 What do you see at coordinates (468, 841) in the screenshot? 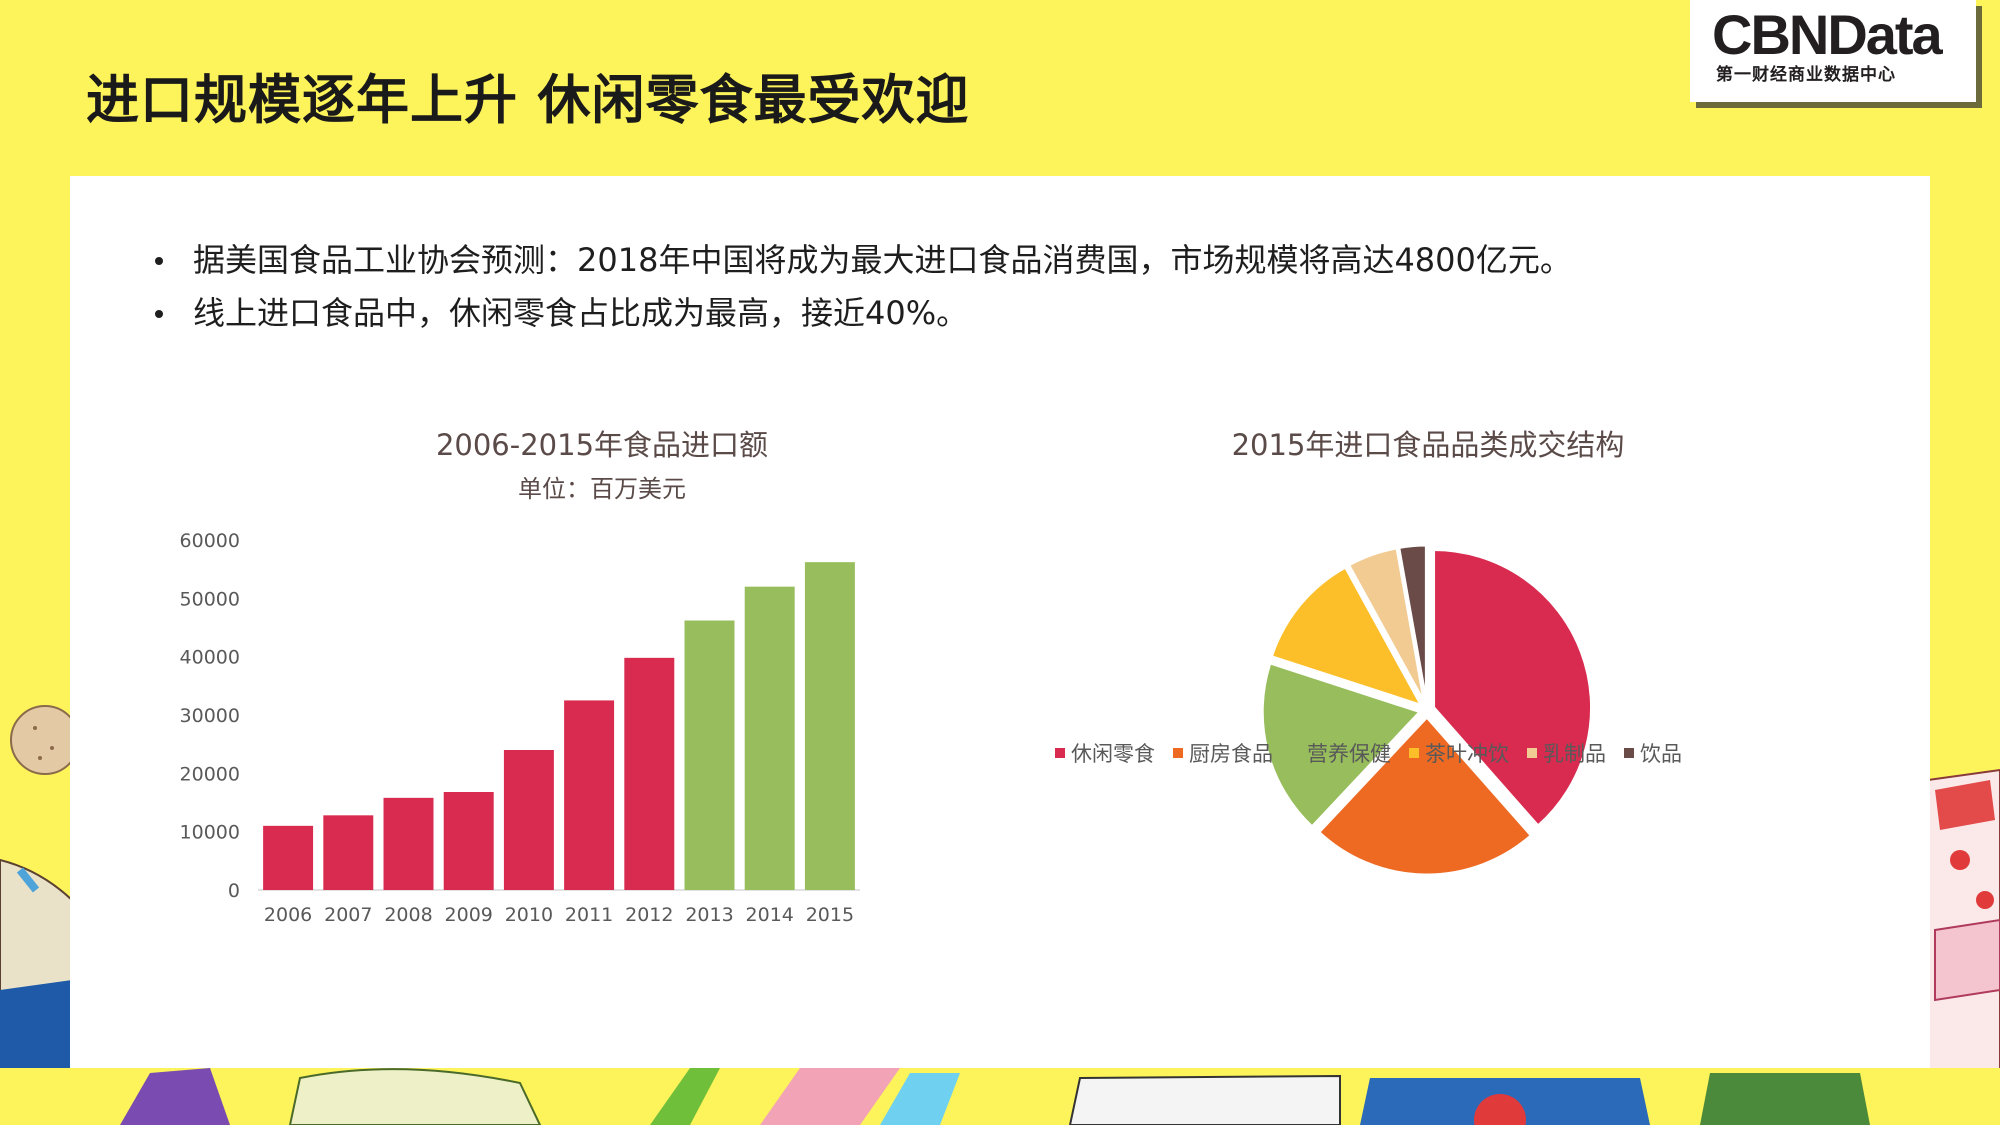
I see `bar-2009` at bounding box center [468, 841].